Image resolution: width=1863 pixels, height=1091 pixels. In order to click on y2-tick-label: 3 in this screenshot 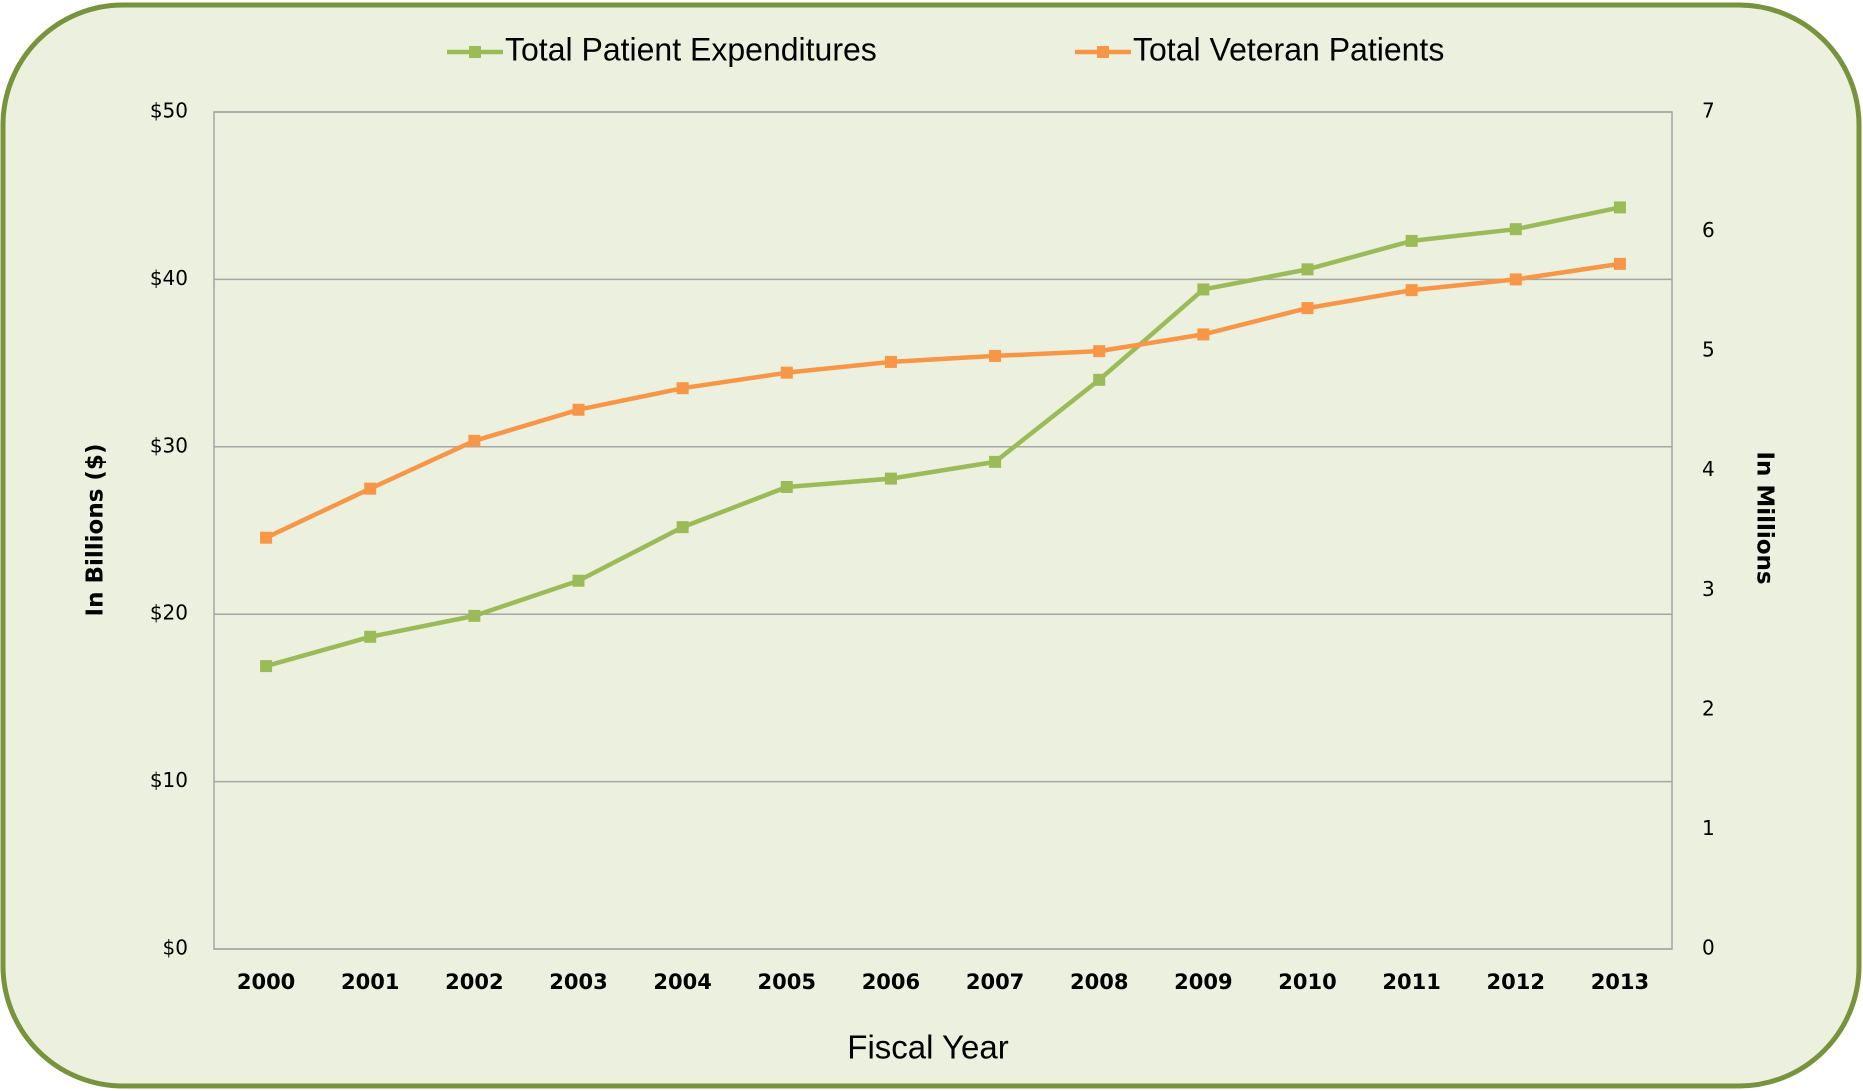, I will do `click(1708, 589)`.